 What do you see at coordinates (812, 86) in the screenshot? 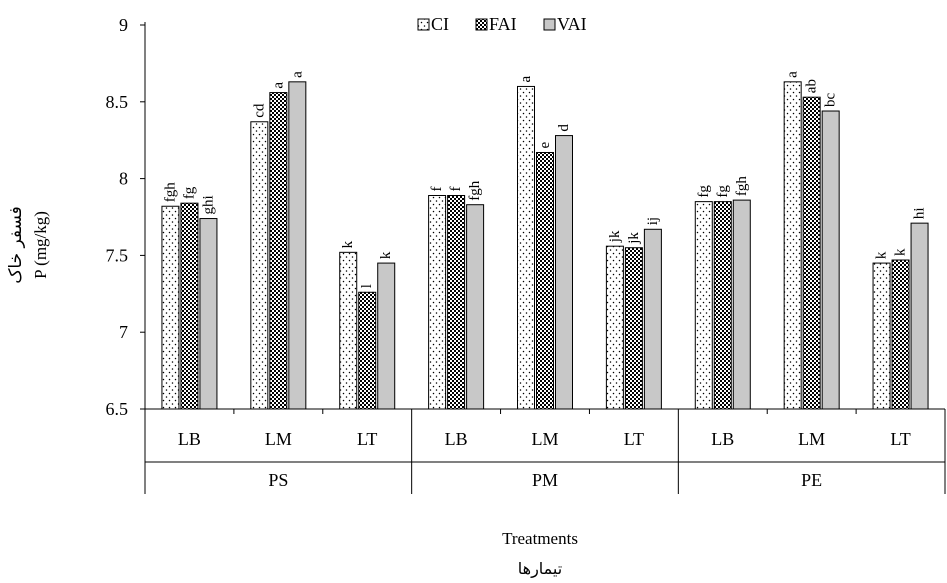
I see `bar-letter-label: ab` at bounding box center [812, 86].